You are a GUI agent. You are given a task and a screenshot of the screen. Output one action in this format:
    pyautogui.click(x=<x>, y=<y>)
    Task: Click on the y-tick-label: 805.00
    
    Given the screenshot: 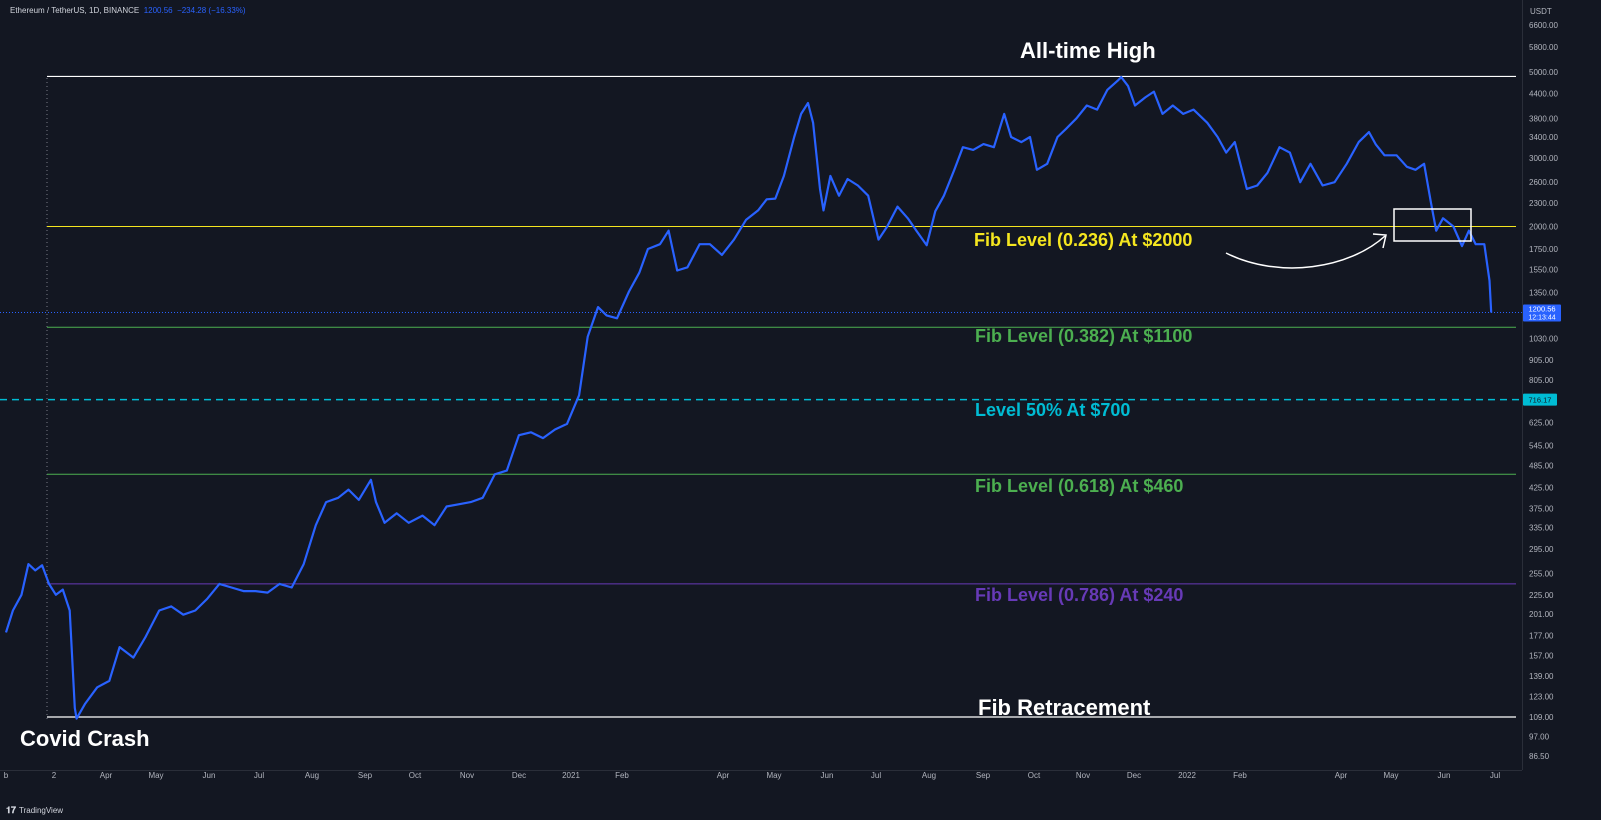 What is the action you would take?
    pyautogui.click(x=1541, y=380)
    